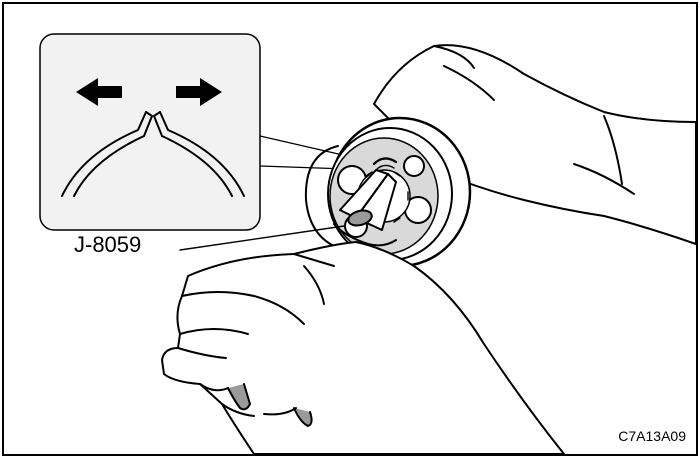  What do you see at coordinates (99, 92) in the screenshot?
I see `arrow-left-icon` at bounding box center [99, 92].